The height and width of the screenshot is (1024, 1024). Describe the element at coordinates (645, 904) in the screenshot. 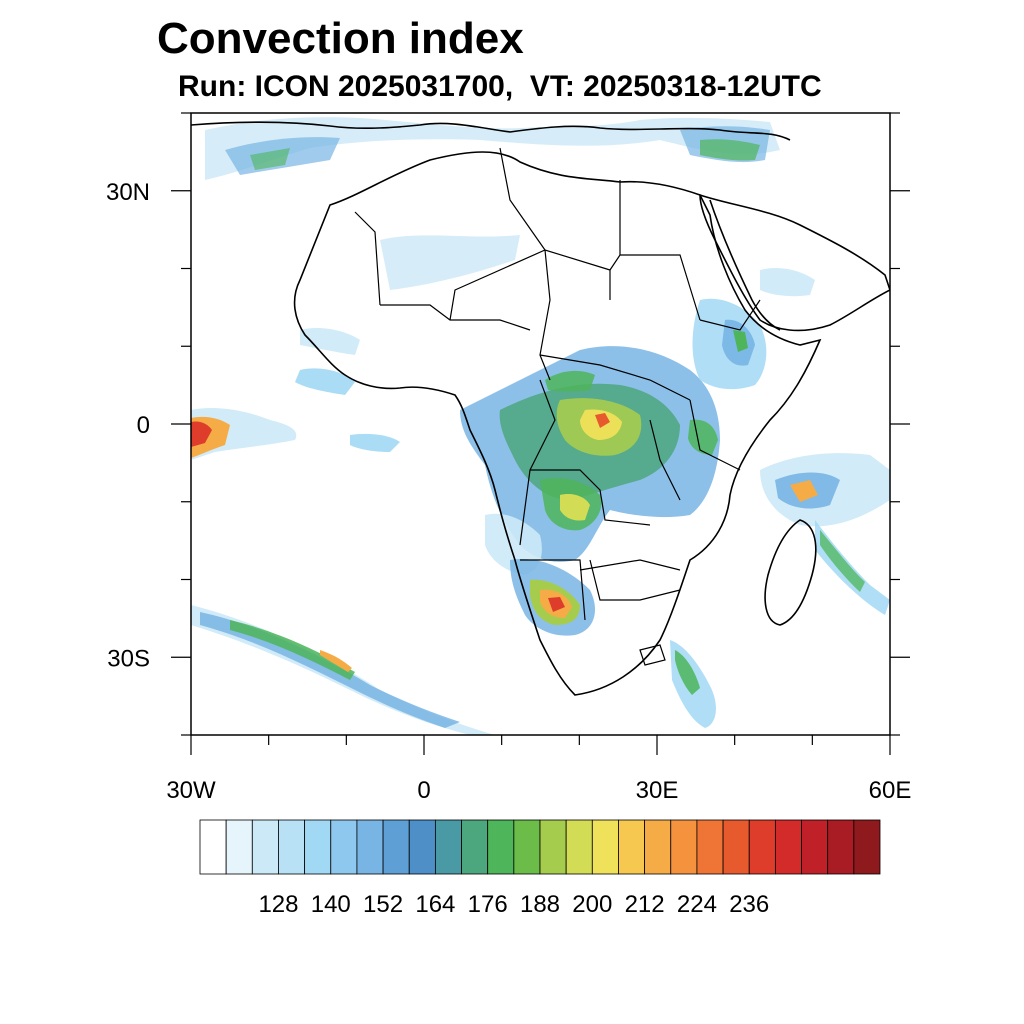

I see `colorbar-label: 212` at that location.